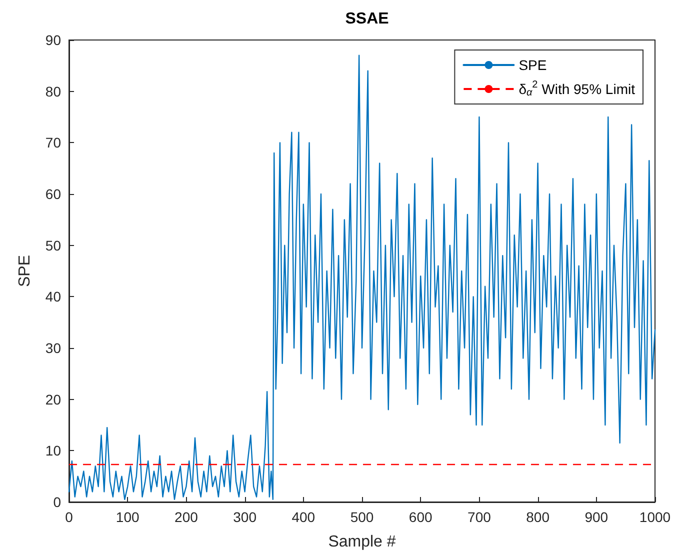 The image size is (676, 560). I want to click on y-tick-label: 0, so click(57, 502).